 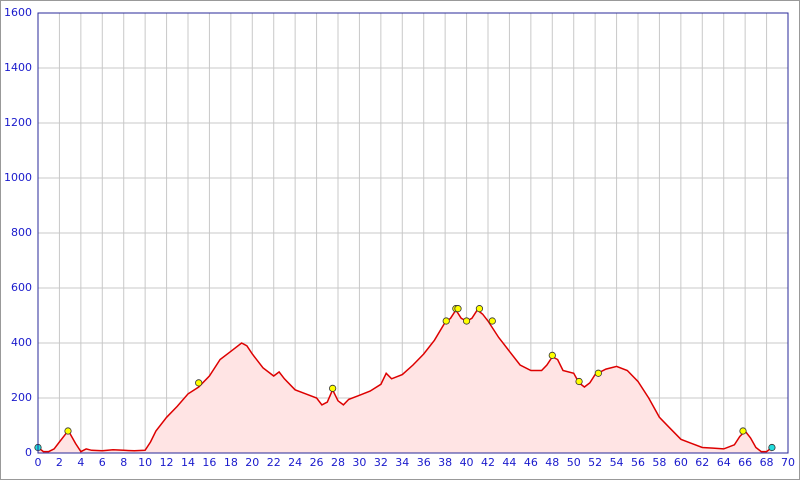 What do you see at coordinates (745, 462) in the screenshot?
I see `x-tick-label: 66` at bounding box center [745, 462].